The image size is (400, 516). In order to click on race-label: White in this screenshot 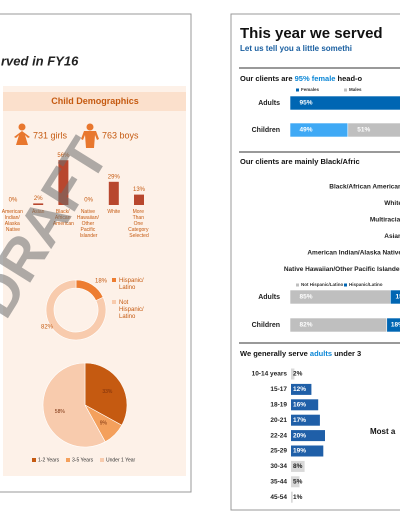, I will do `click(392, 203)`.